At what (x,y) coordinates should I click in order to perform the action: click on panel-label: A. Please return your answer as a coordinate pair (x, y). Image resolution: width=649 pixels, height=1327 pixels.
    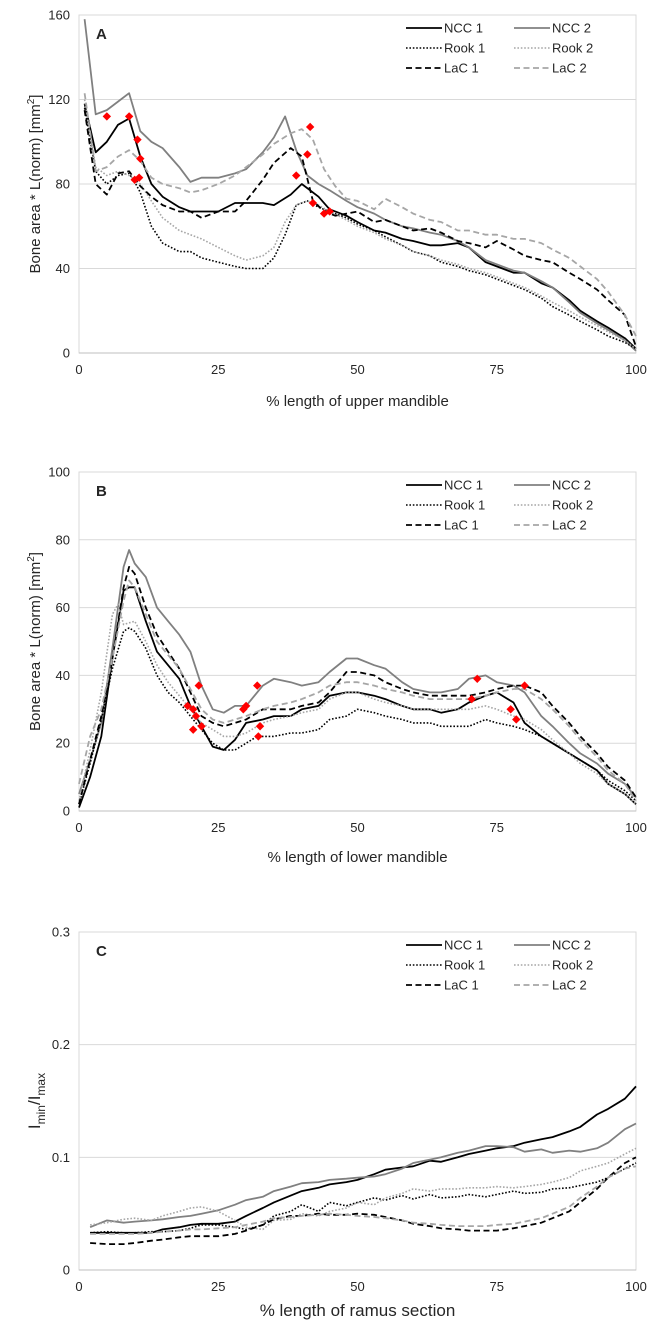
    Looking at the image, I should click on (101, 34).